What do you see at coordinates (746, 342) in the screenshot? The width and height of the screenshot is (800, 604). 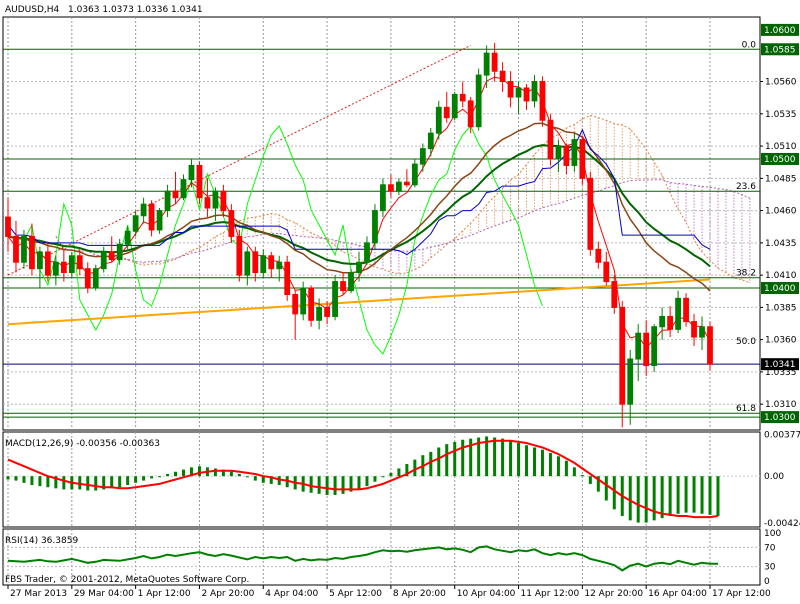 I see `fib-level-label: 50.0` at bounding box center [746, 342].